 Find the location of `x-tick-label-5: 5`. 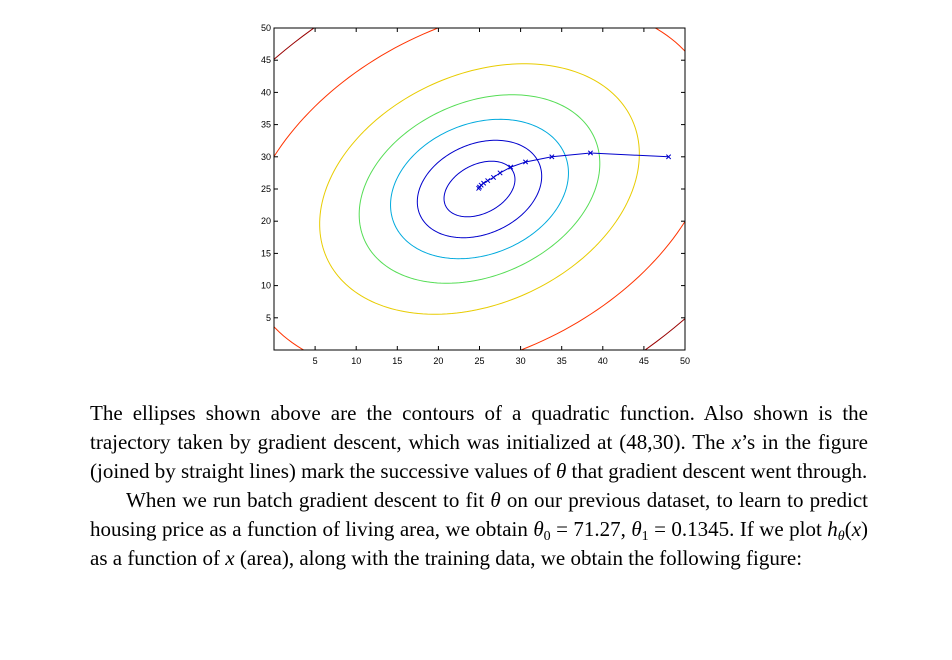

x-tick-label-5: 5 is located at coordinates (315, 361).